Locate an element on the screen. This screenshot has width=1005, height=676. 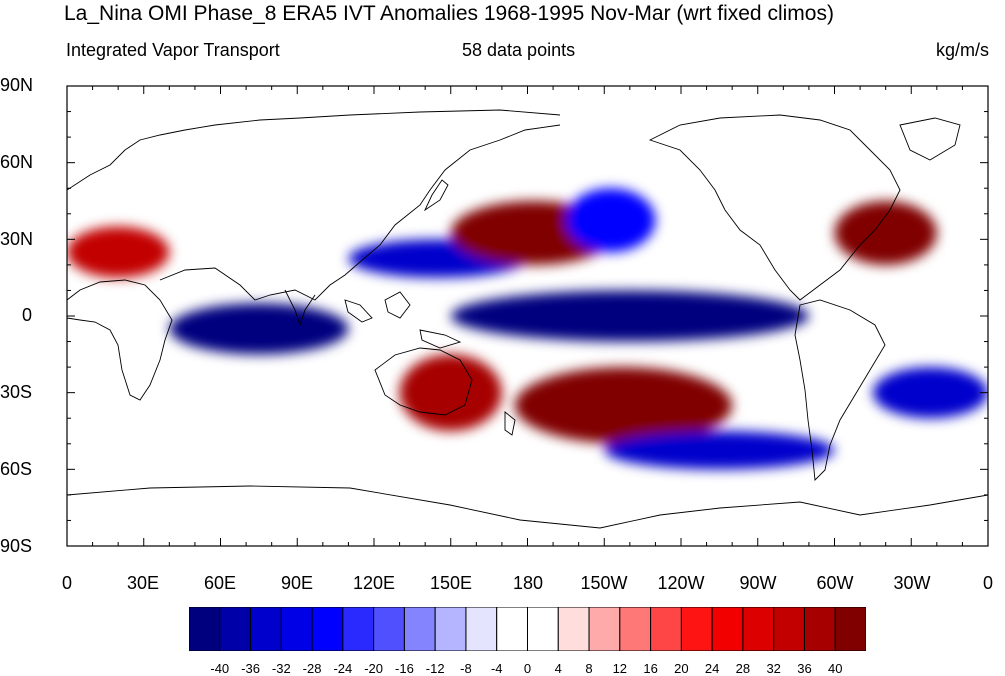
colorbar-tick-label: -28 is located at coordinates (312, 668).